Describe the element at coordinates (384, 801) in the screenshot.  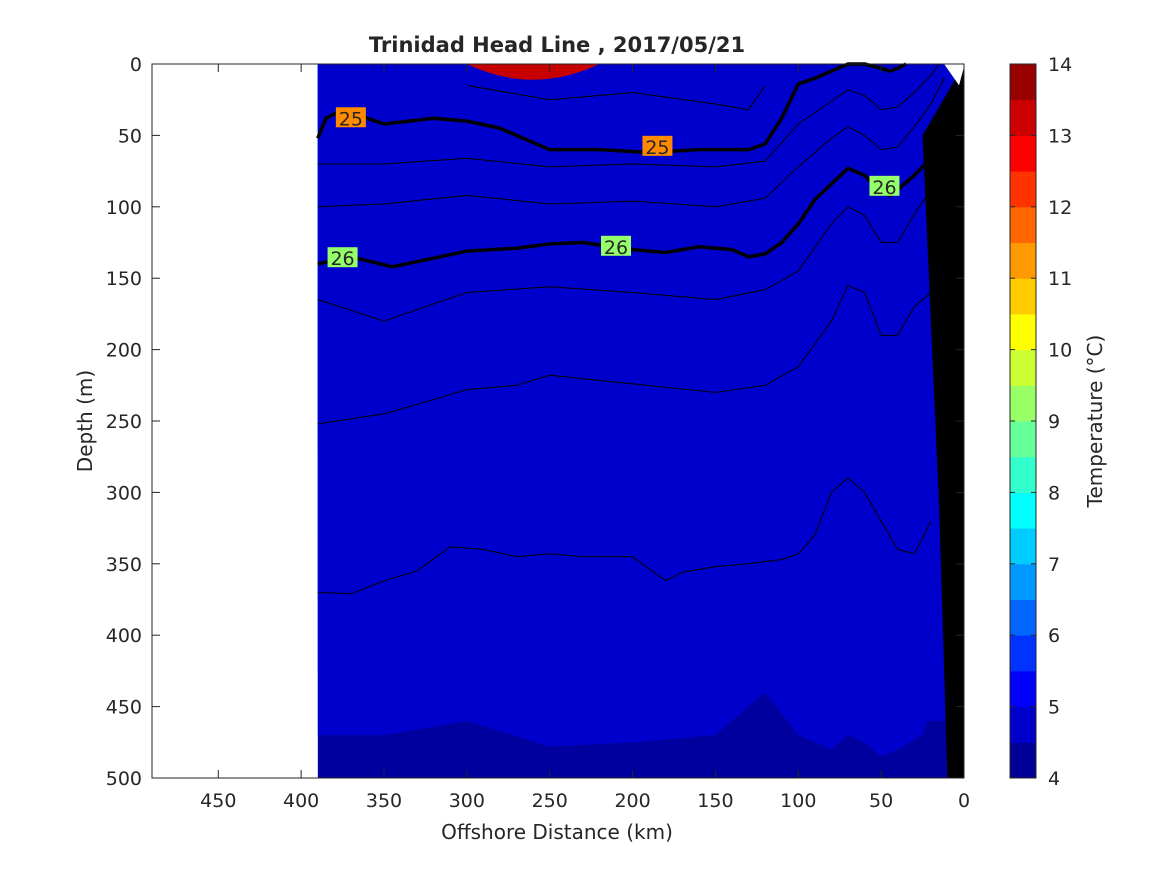
I see `x-tick-label: 350` at that location.